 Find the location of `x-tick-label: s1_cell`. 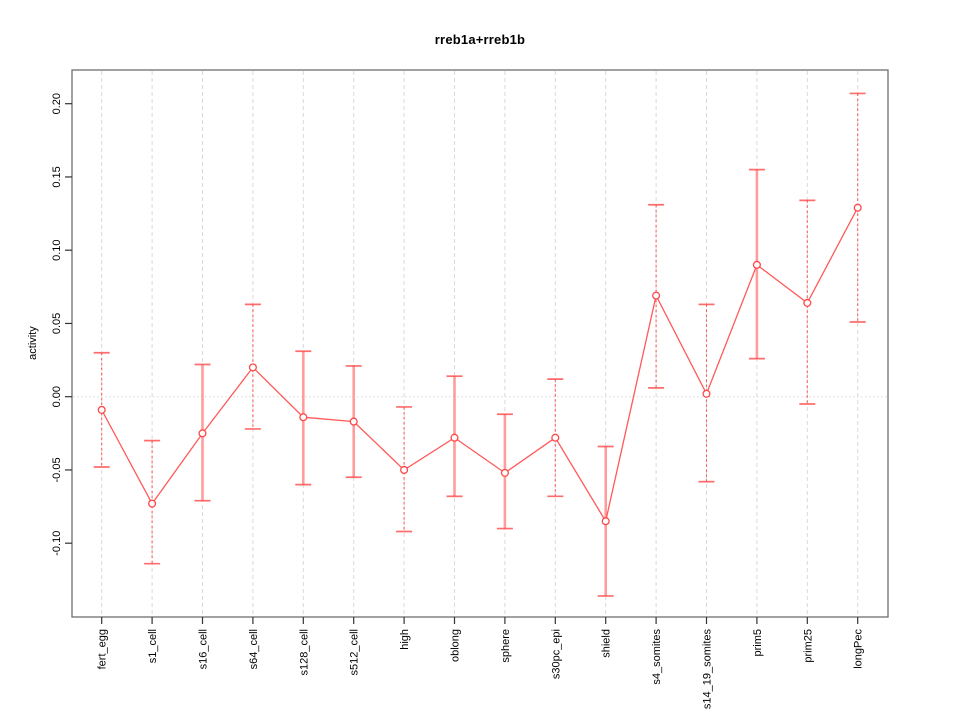

x-tick-label: s1_cell is located at coordinates (153, 646).